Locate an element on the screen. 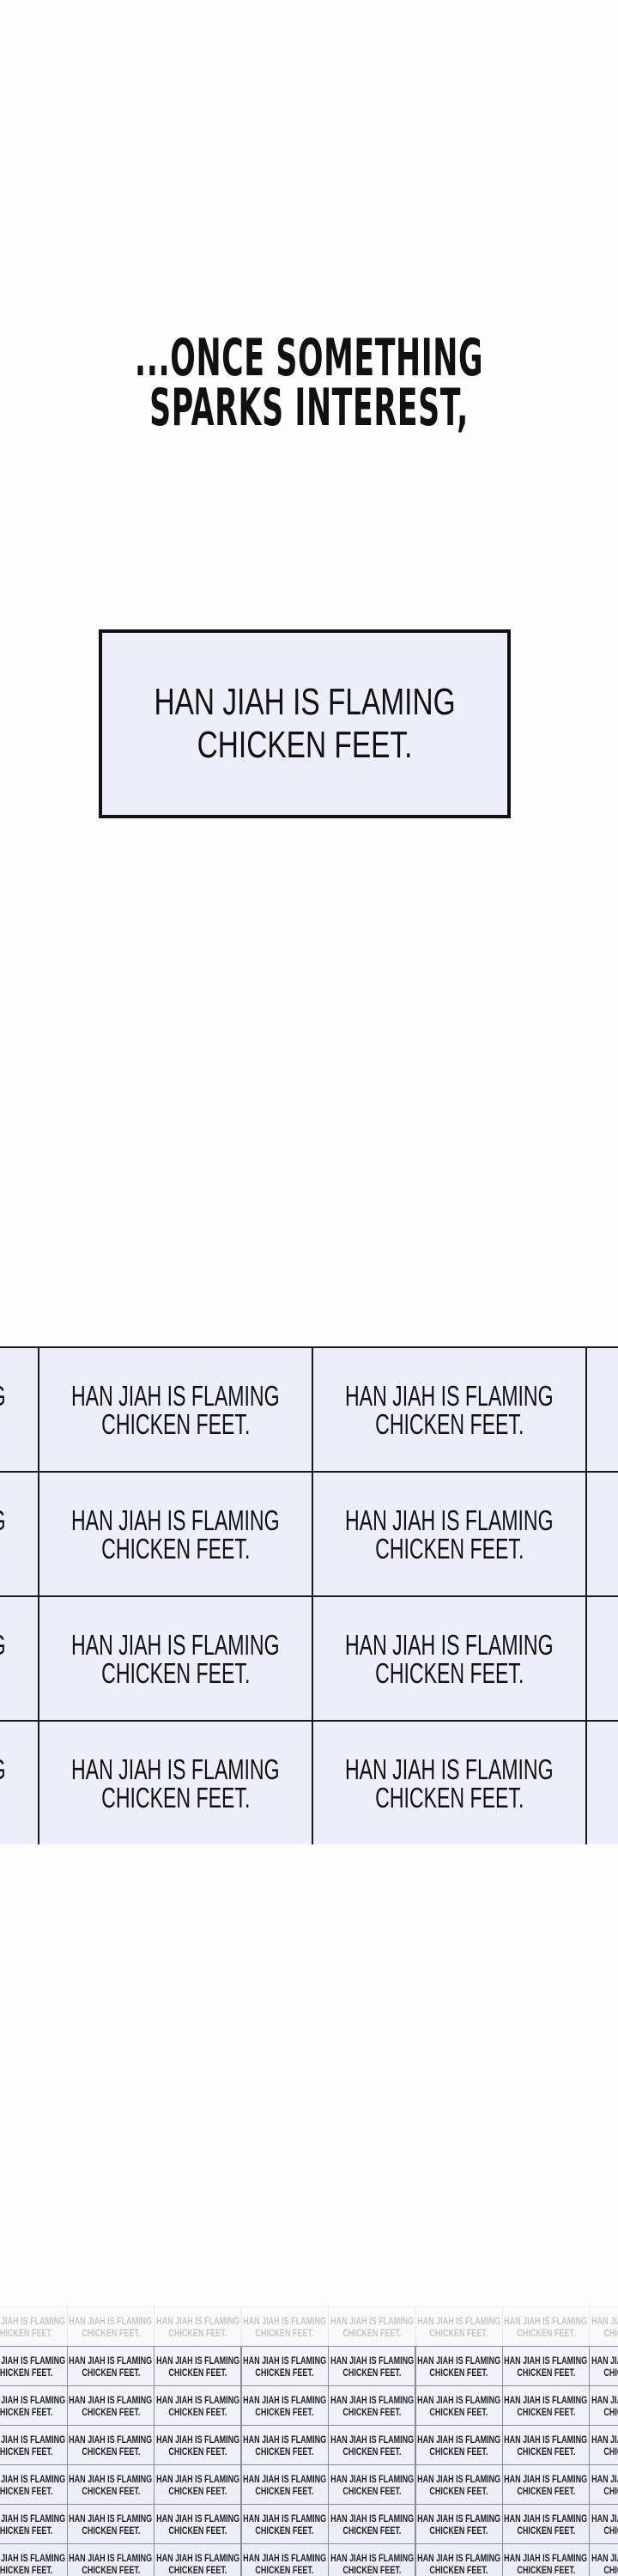 The width and height of the screenshot is (618, 2576). narration-caption: ...ONCE SOMETHING SPARKS INTEREST, is located at coordinates (309, 381).